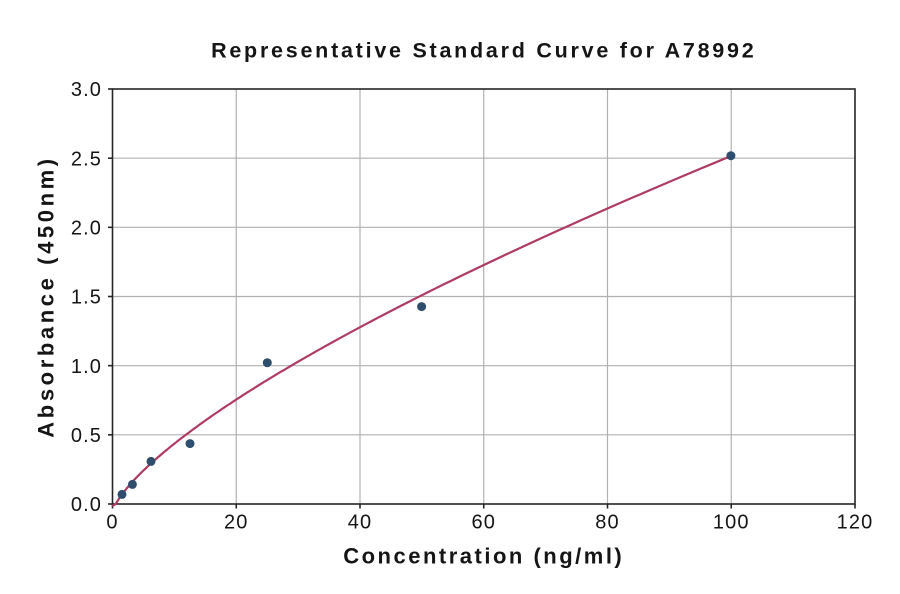 The width and height of the screenshot is (900, 594). I want to click on svg-text: 1.0, so click(86, 367).